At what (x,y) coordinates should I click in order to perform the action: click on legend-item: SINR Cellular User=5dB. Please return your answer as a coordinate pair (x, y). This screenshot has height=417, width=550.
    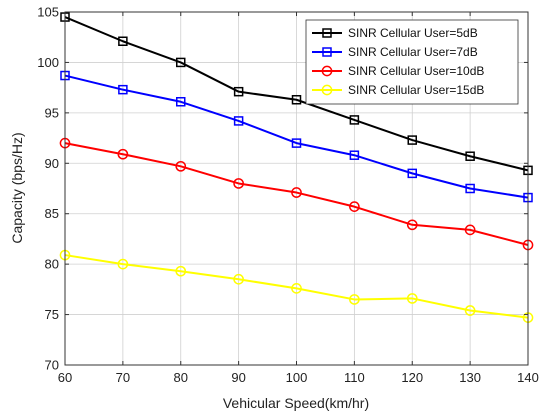
    Looking at the image, I should click on (395, 33).